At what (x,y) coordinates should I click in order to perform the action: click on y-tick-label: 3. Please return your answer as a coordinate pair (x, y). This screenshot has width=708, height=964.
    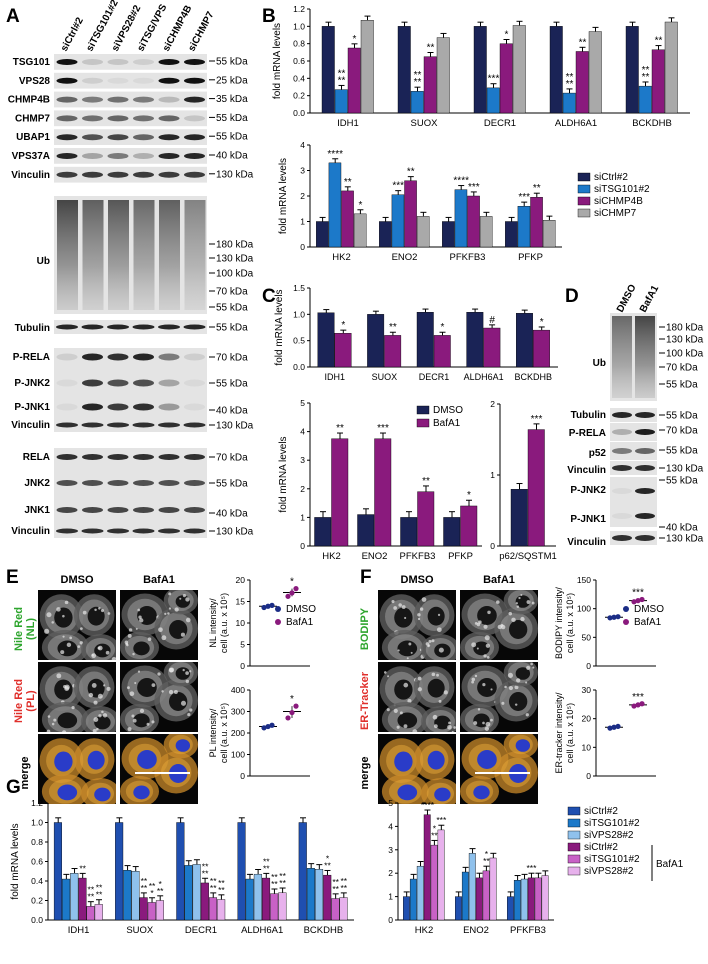
    Looking at the image, I should click on (302, 460).